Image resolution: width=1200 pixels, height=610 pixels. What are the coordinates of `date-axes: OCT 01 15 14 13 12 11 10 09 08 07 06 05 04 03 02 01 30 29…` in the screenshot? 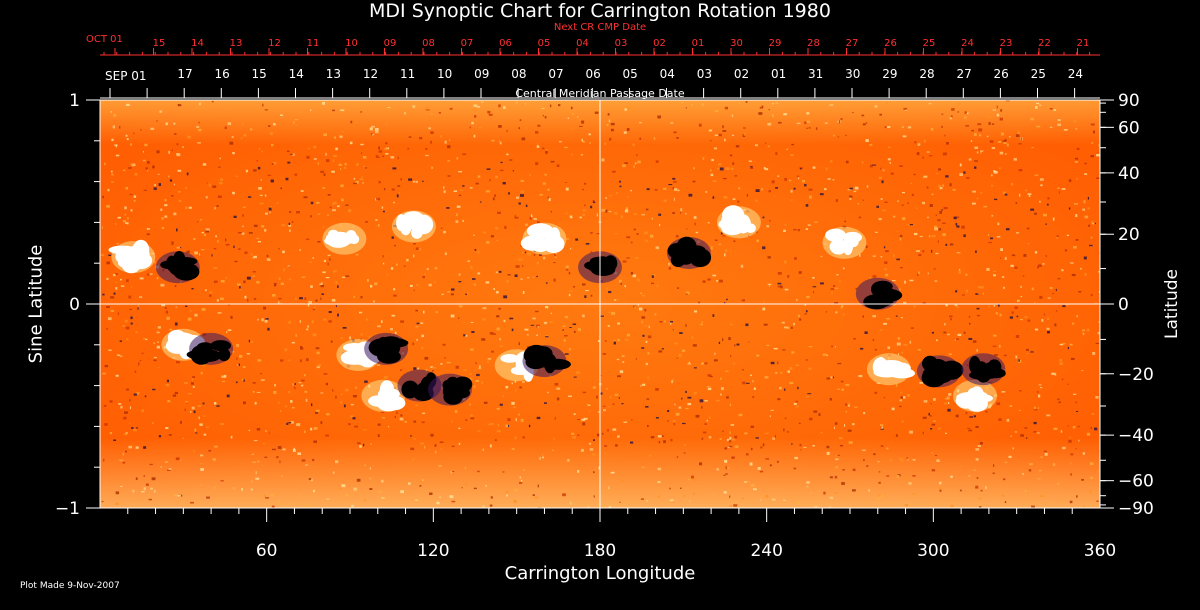 It's located at (593, 66).